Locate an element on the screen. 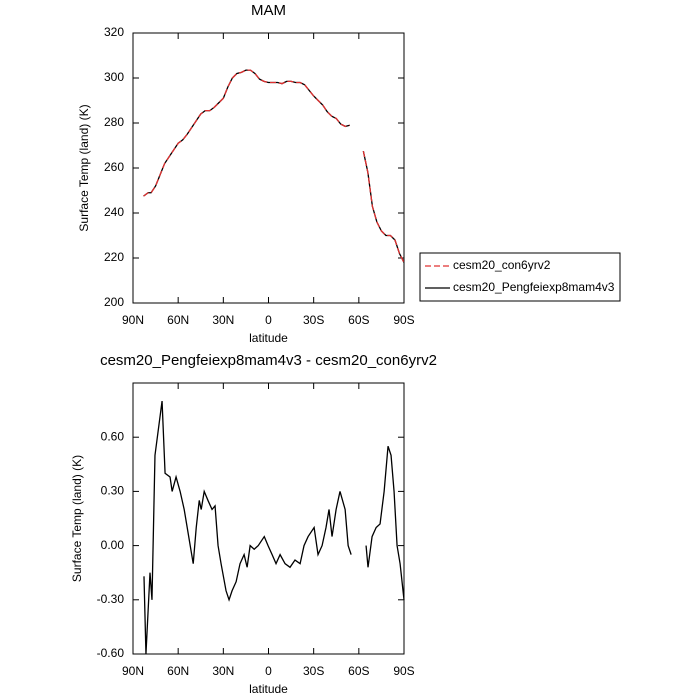  legend-label: cesm20_Pengfeiexp8mam4v3 is located at coordinates (534, 287).